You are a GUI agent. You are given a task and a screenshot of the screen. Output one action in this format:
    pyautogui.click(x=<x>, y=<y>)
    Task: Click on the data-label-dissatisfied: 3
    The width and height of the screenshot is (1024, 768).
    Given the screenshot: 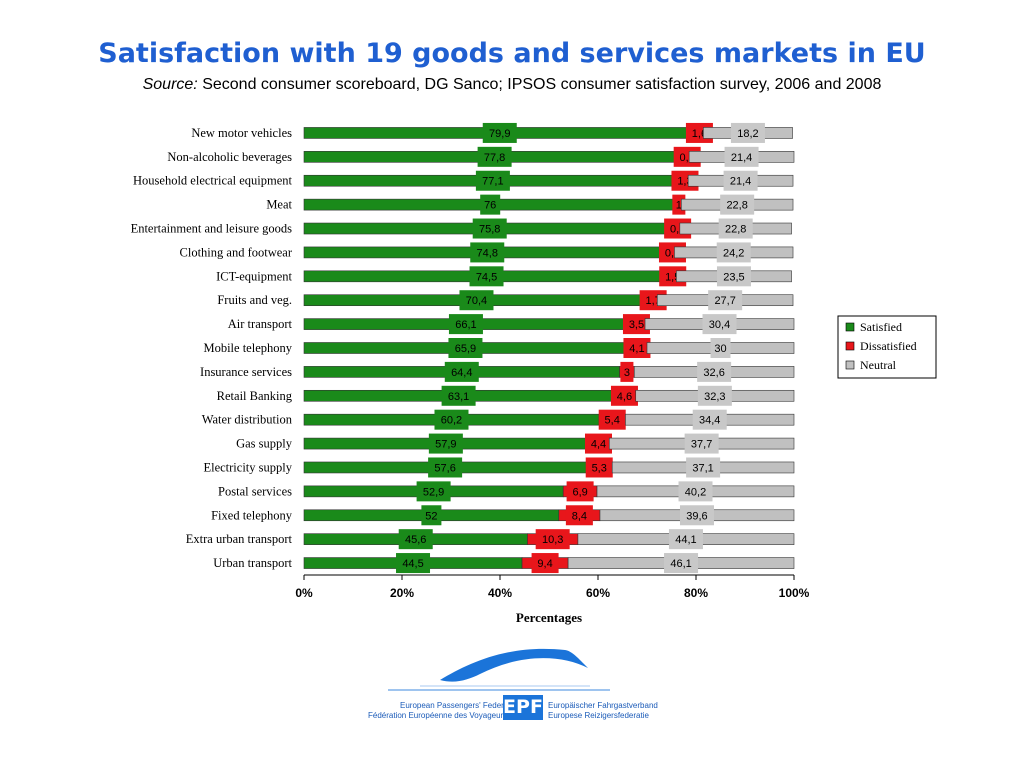 What is the action you would take?
    pyautogui.click(x=627, y=373)
    